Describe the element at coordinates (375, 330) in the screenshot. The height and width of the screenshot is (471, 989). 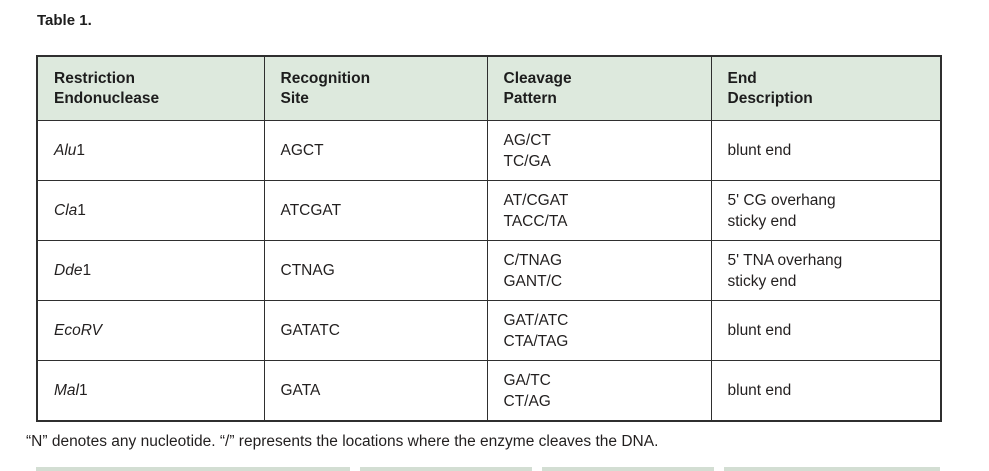
I see `recognition-site-cell: GATATC` at that location.